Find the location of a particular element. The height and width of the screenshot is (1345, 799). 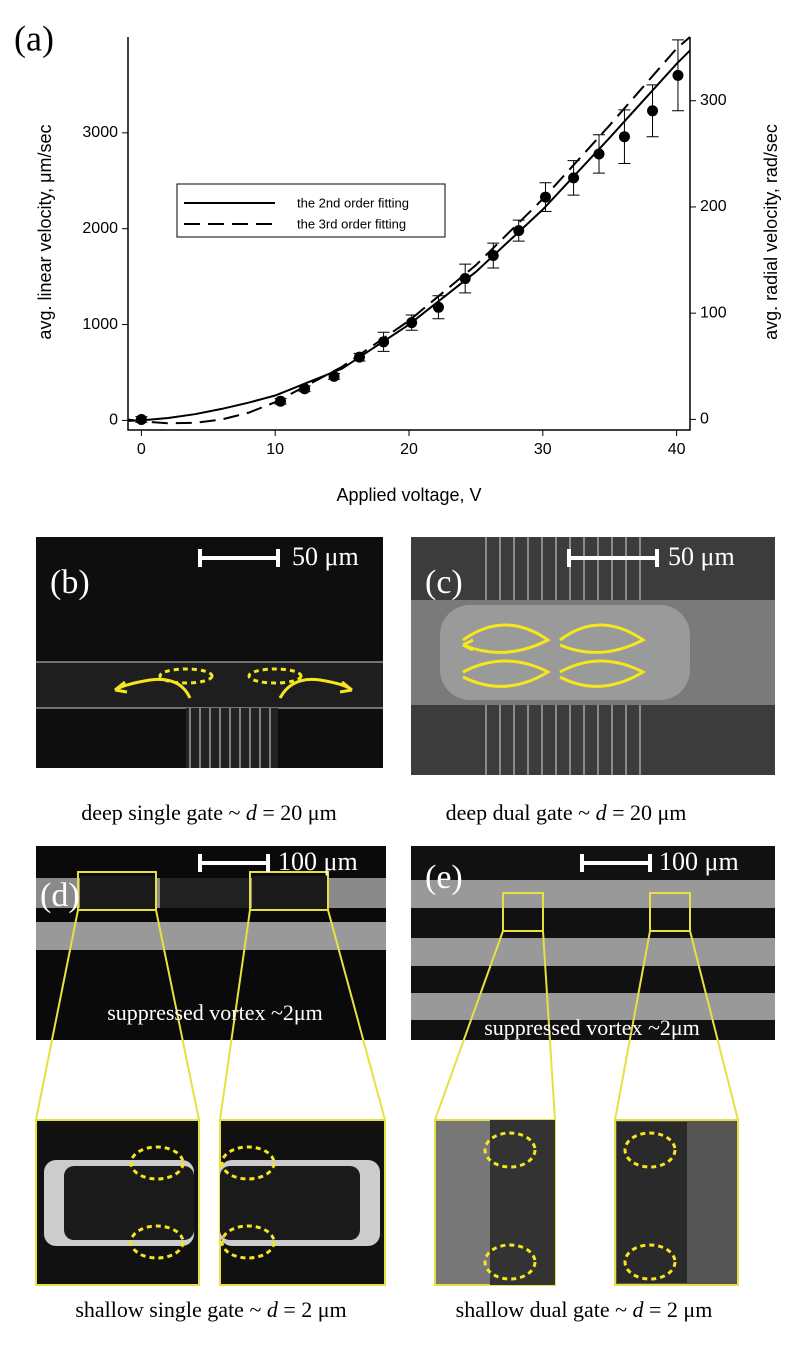

panel-e: (e) 100 μm suppressed vortex ~2μm is located at coordinates (593, 1066).